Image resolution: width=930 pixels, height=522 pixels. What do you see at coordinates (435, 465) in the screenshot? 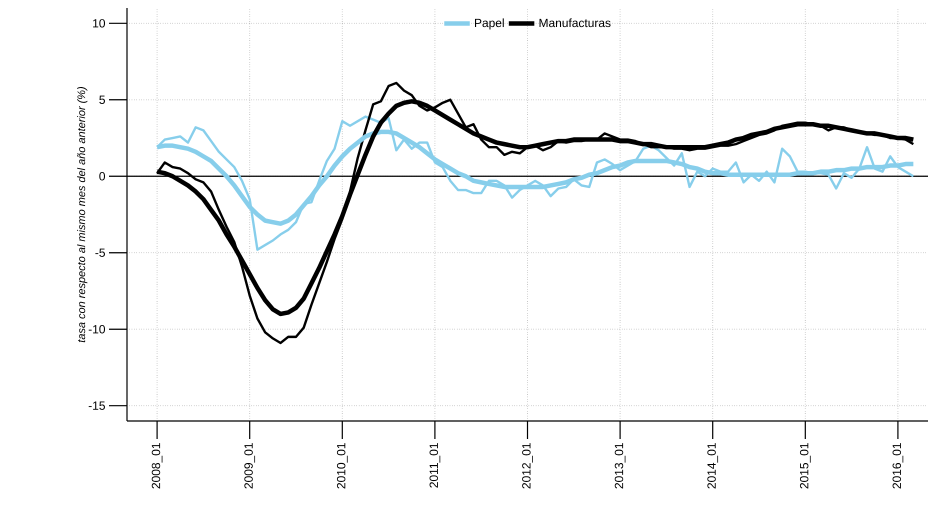
I see `x-tick-label: 2011_01` at bounding box center [435, 465].